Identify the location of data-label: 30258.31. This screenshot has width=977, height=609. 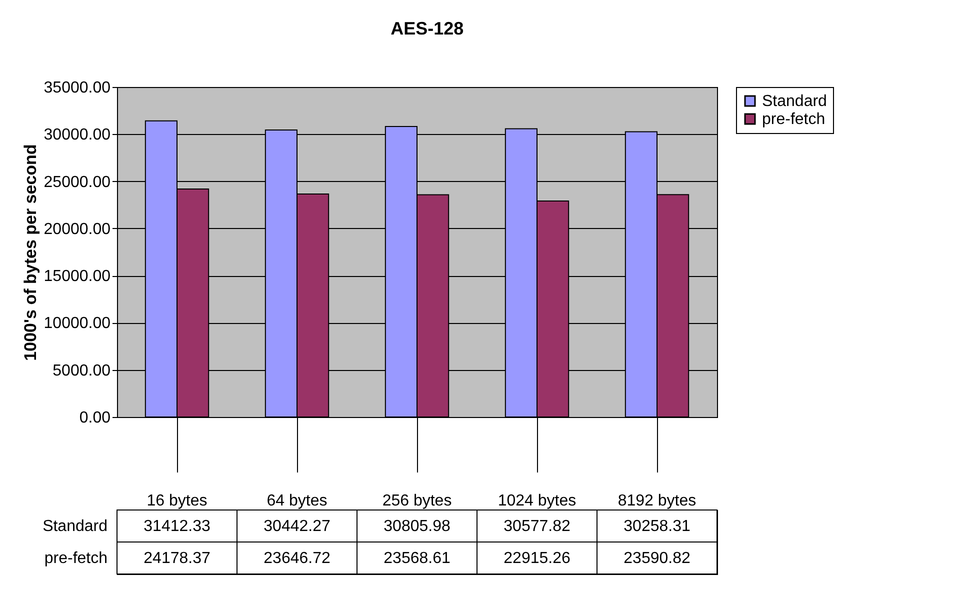
(657, 526).